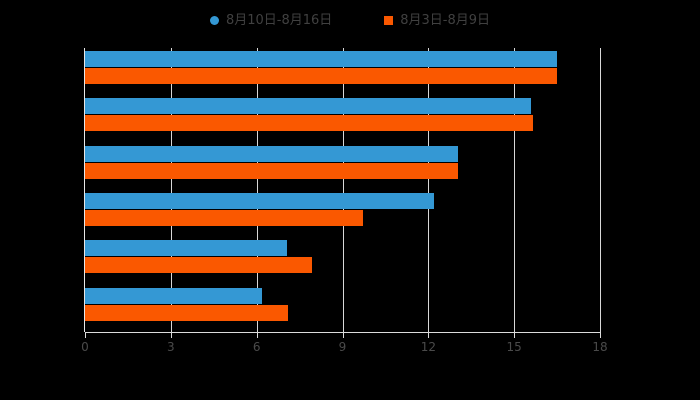 This screenshot has height=400, width=700. What do you see at coordinates (214, 20) in the screenshot?
I see `legend-marker-circle-icon` at bounding box center [214, 20].